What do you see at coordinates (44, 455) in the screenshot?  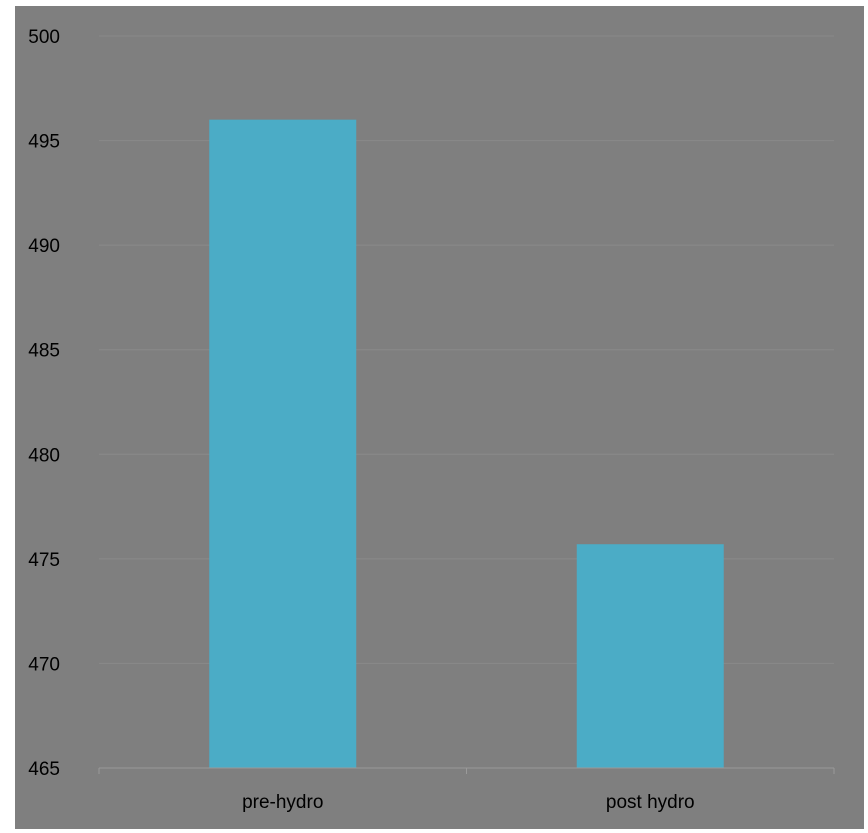 I see `y-tick-label: 480` at bounding box center [44, 455].